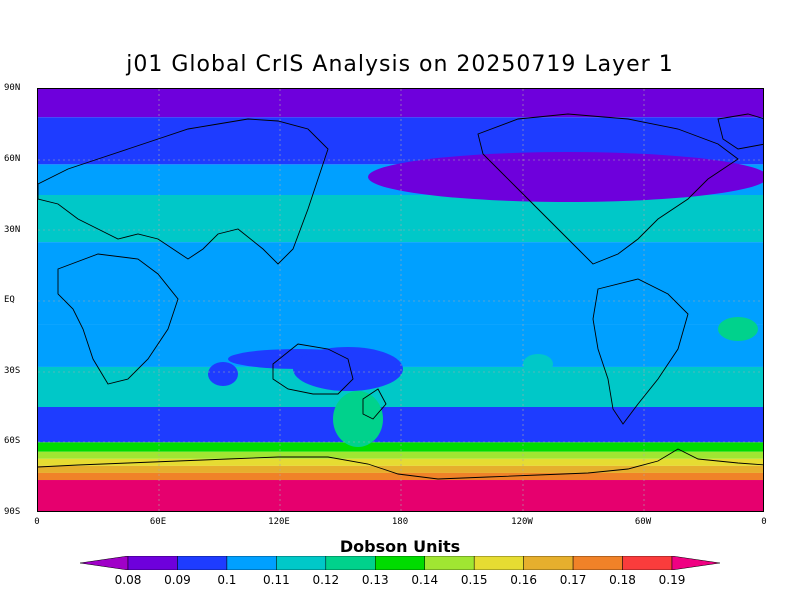 The height and width of the screenshot is (600, 800). Describe the element at coordinates (523, 580) in the screenshot. I see `colorbar-tick-label: 0.16` at that location.